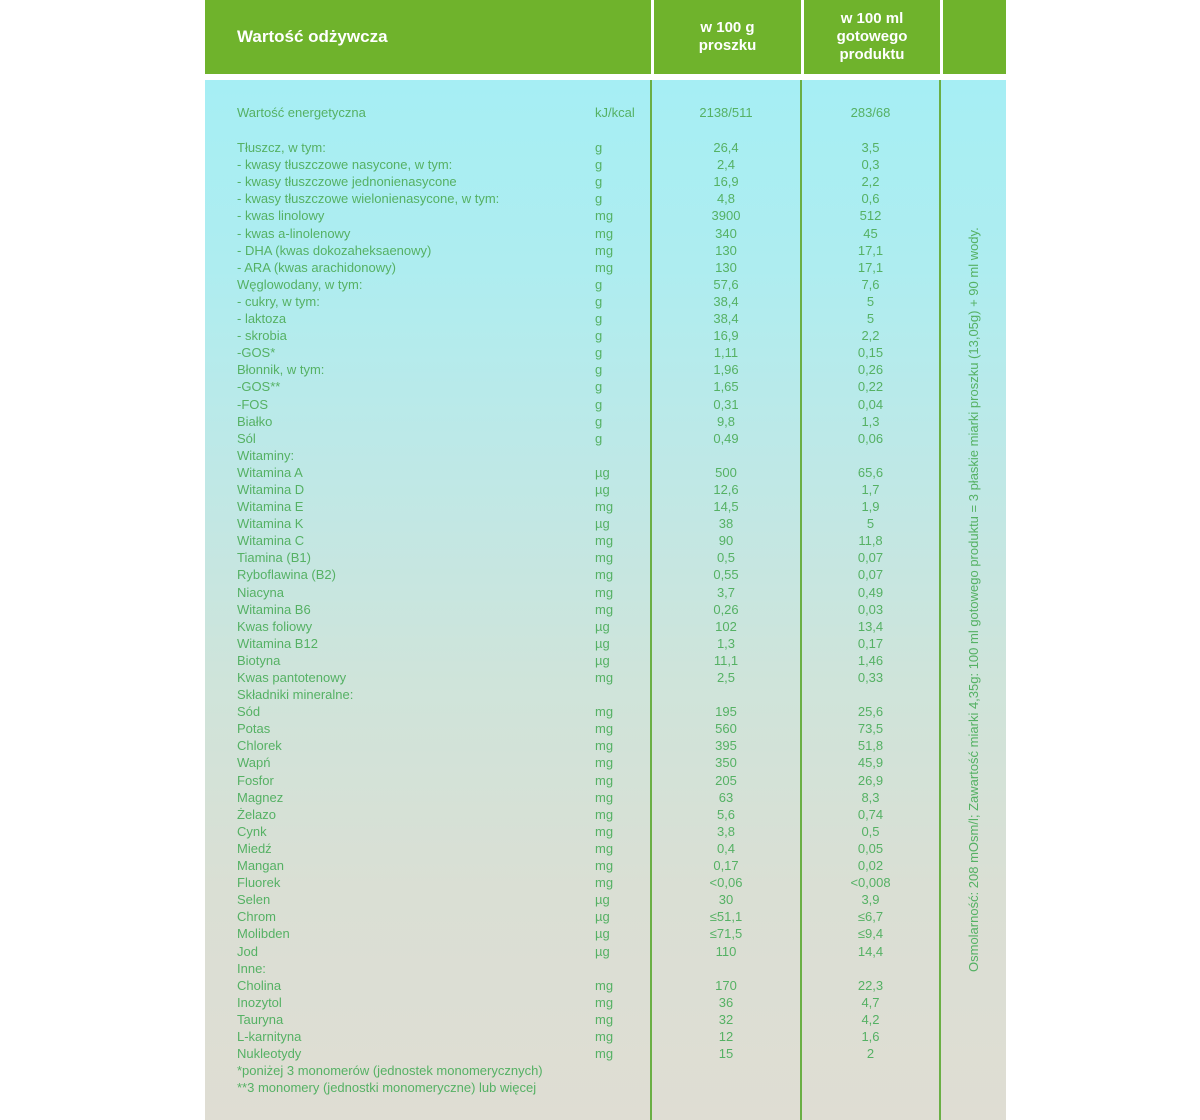 The image size is (1200, 1120). I want to click on row-label: -FOS, so click(253, 404).